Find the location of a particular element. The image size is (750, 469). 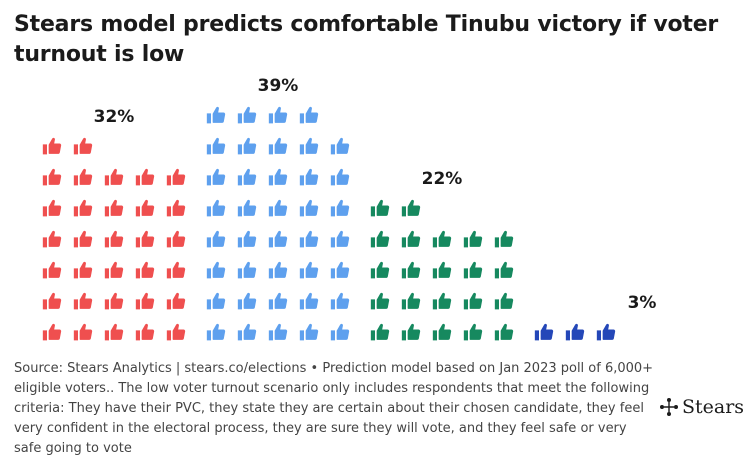

percent-label: 22% is located at coordinates (442, 179).